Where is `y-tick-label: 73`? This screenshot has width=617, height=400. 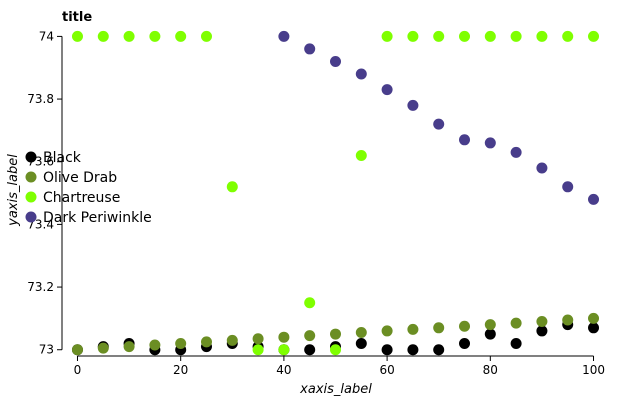 y-tick-label: 73 is located at coordinates (46, 350).